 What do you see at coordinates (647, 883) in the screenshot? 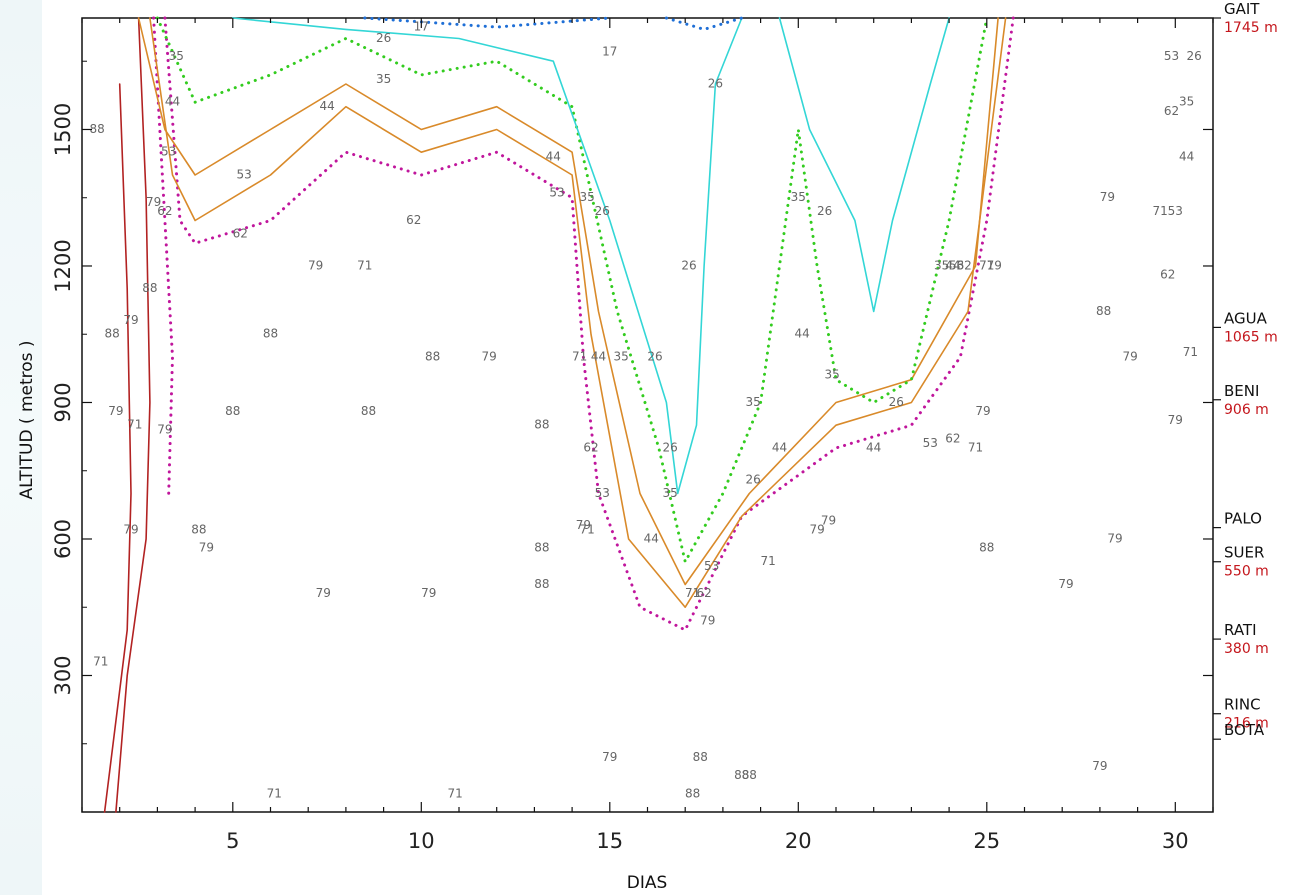
I see `x-axis-title: DIAS` at bounding box center [647, 883].